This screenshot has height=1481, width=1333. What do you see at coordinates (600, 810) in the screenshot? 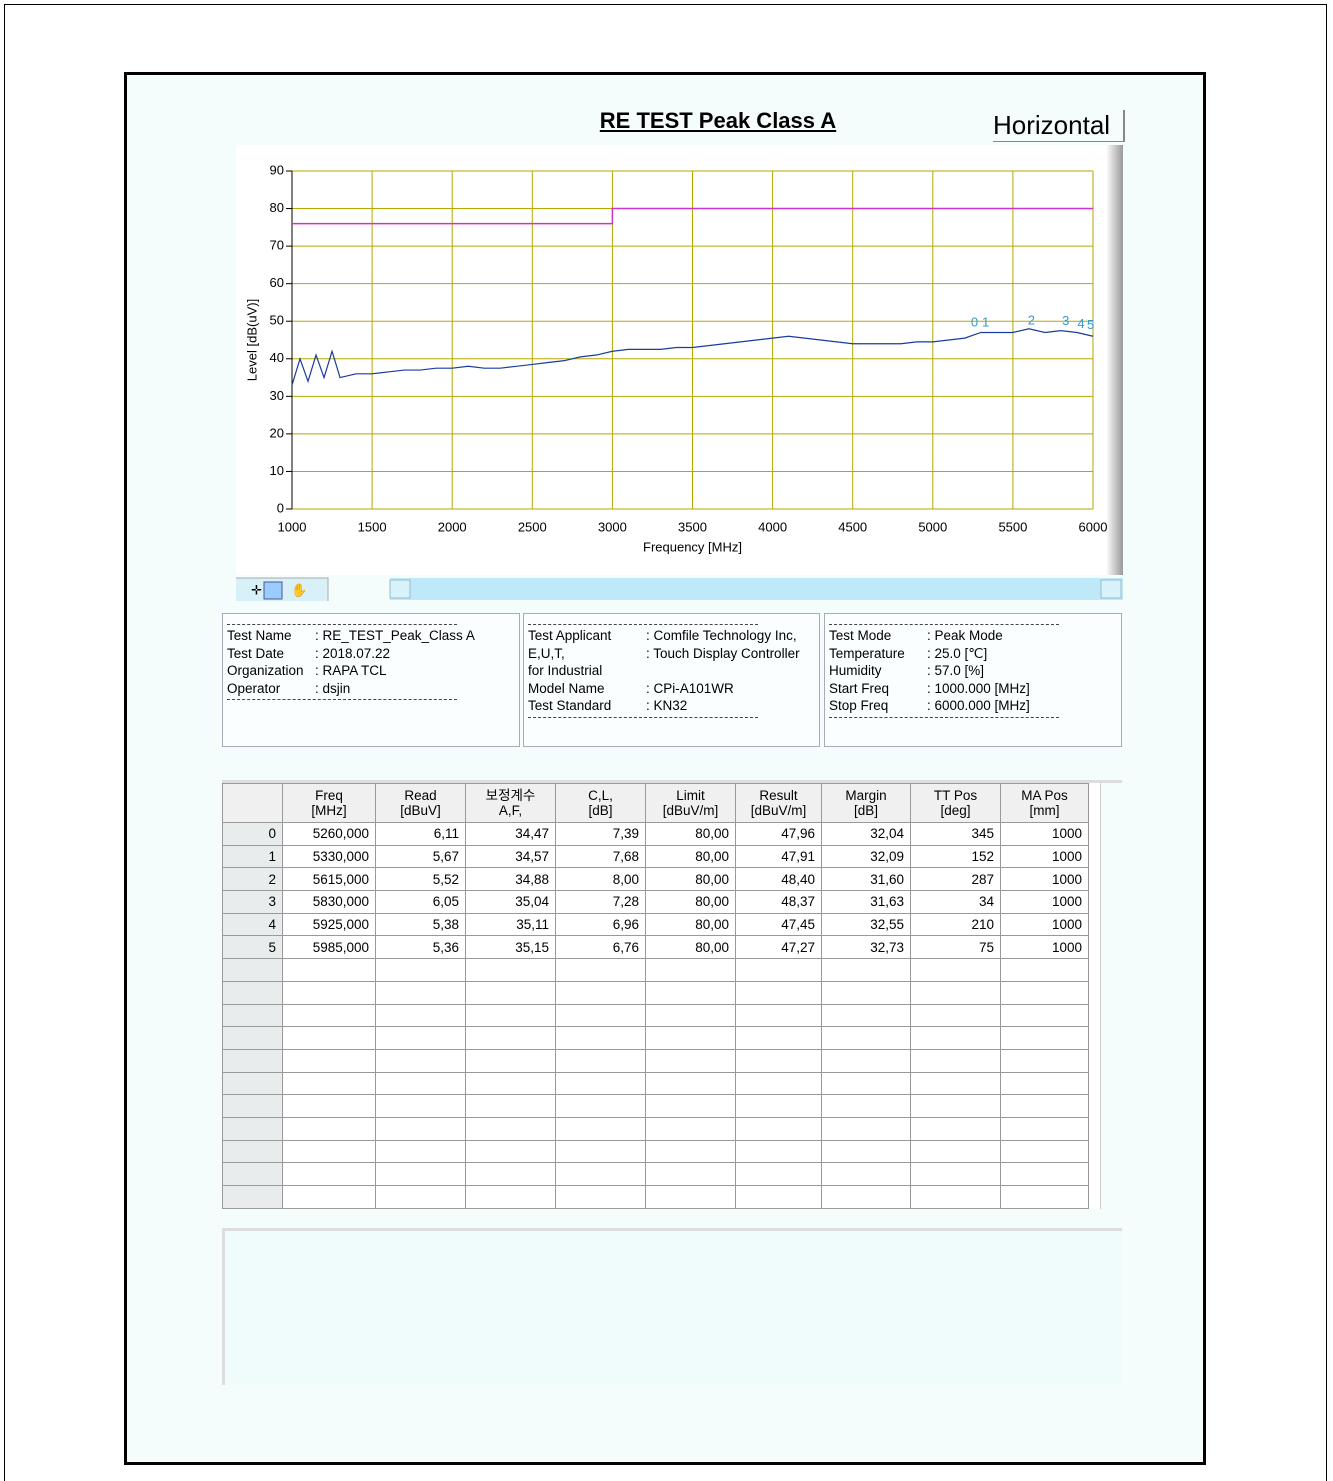
I see `header-line: [dB]` at bounding box center [600, 810].